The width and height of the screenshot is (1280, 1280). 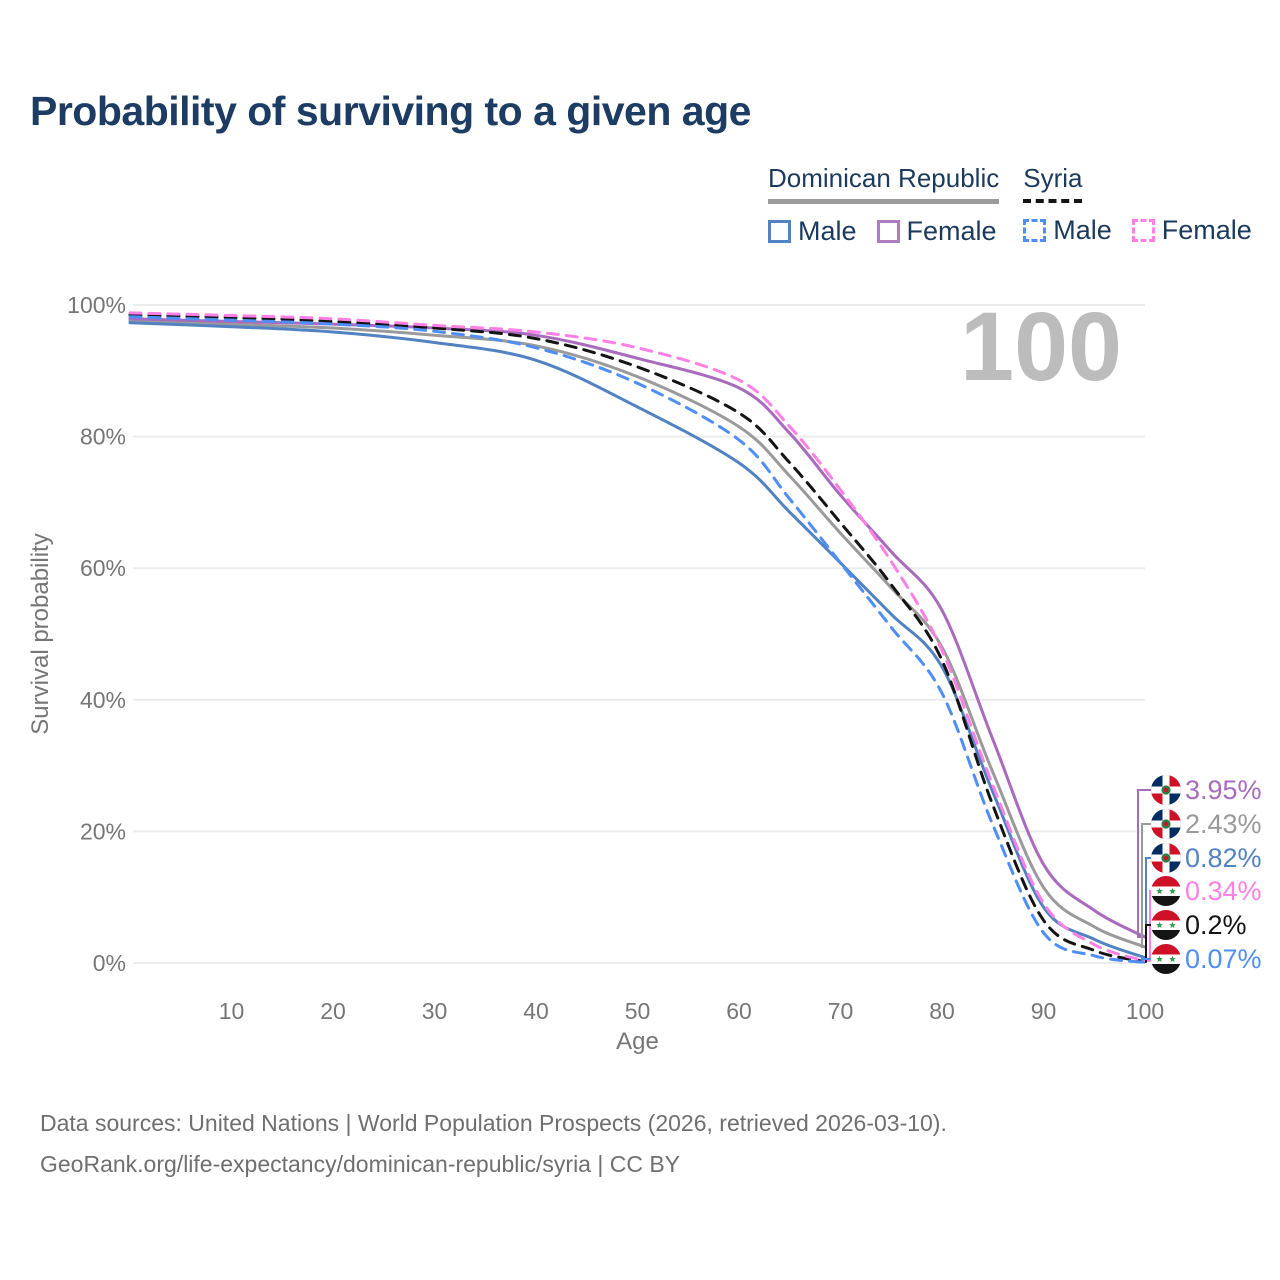 I want to click on syria-female-checkbox, so click(x=1143, y=230).